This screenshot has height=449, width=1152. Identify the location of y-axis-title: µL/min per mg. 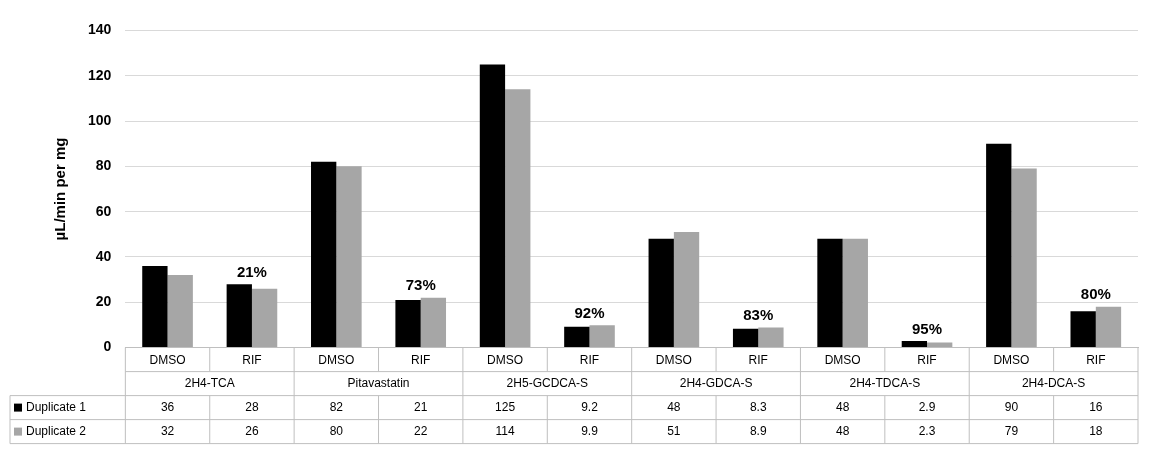
(60, 189).